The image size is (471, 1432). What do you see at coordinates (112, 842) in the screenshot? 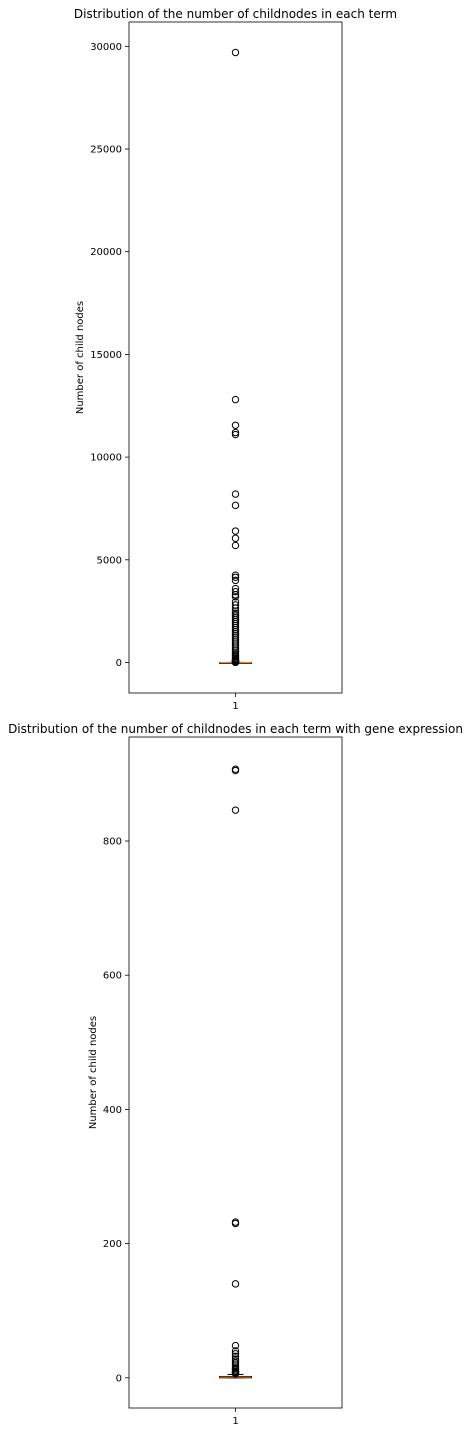
I see `y-tick-label: 800` at bounding box center [112, 842].